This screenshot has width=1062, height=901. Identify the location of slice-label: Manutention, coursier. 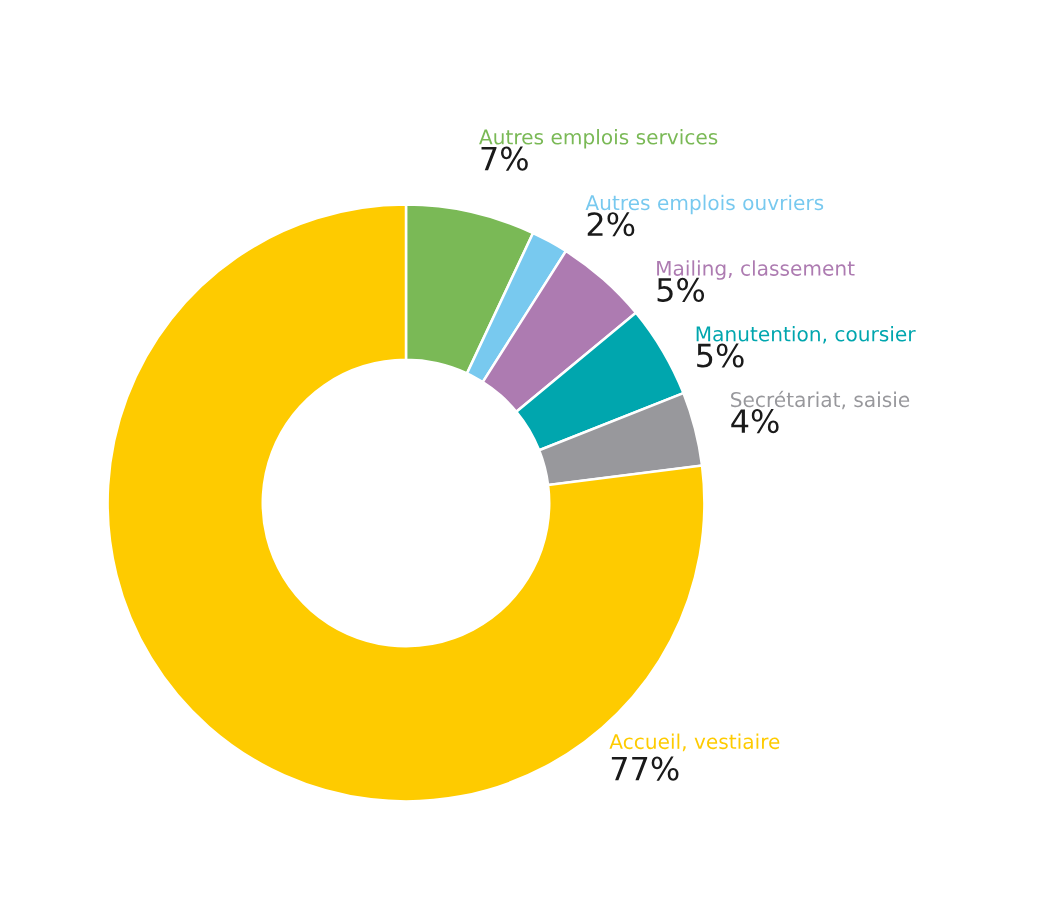
(806, 334).